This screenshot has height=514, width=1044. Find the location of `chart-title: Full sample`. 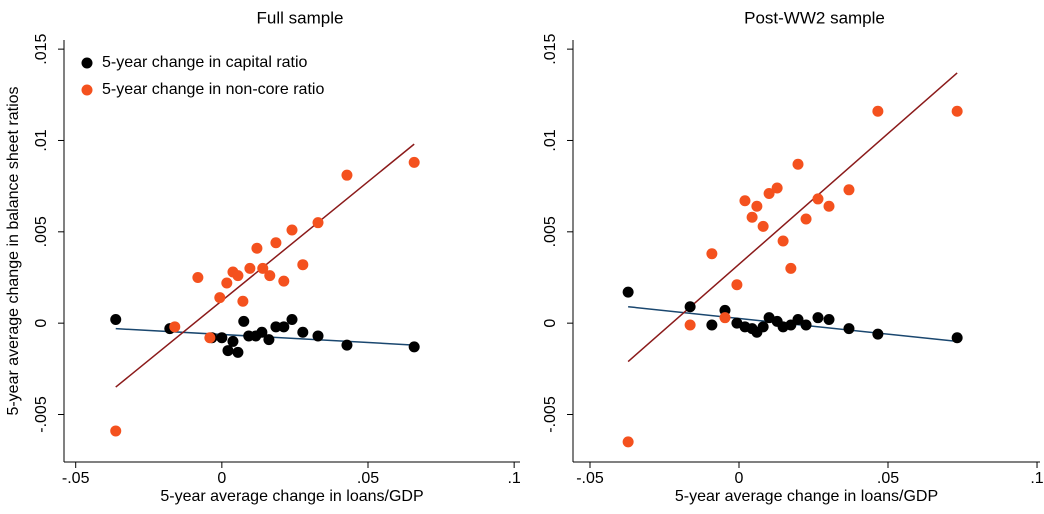

chart-title: Full sample is located at coordinates (300, 17).